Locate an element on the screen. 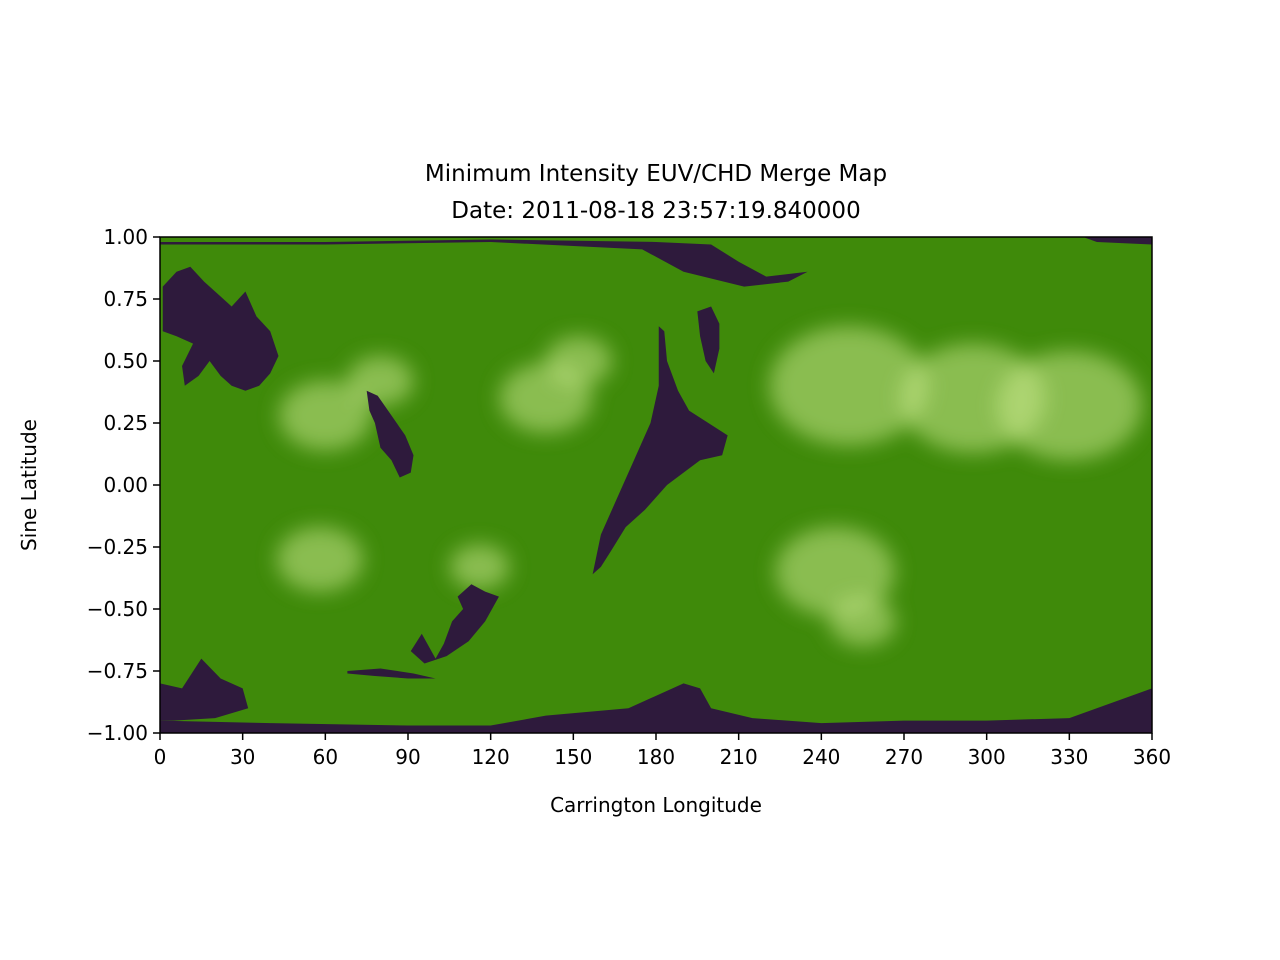  x-tick-label: 330 is located at coordinates (1069, 757).